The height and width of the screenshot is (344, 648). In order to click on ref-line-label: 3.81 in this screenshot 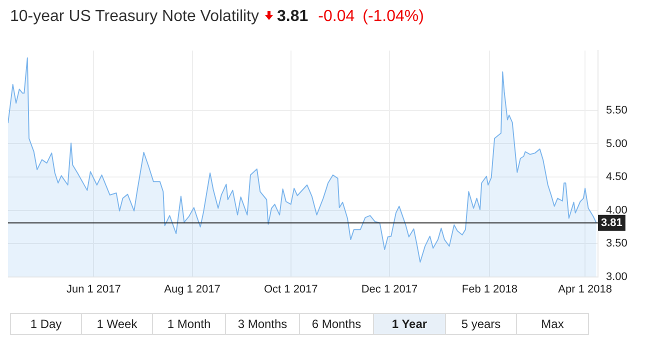, I will do `click(611, 222)`.